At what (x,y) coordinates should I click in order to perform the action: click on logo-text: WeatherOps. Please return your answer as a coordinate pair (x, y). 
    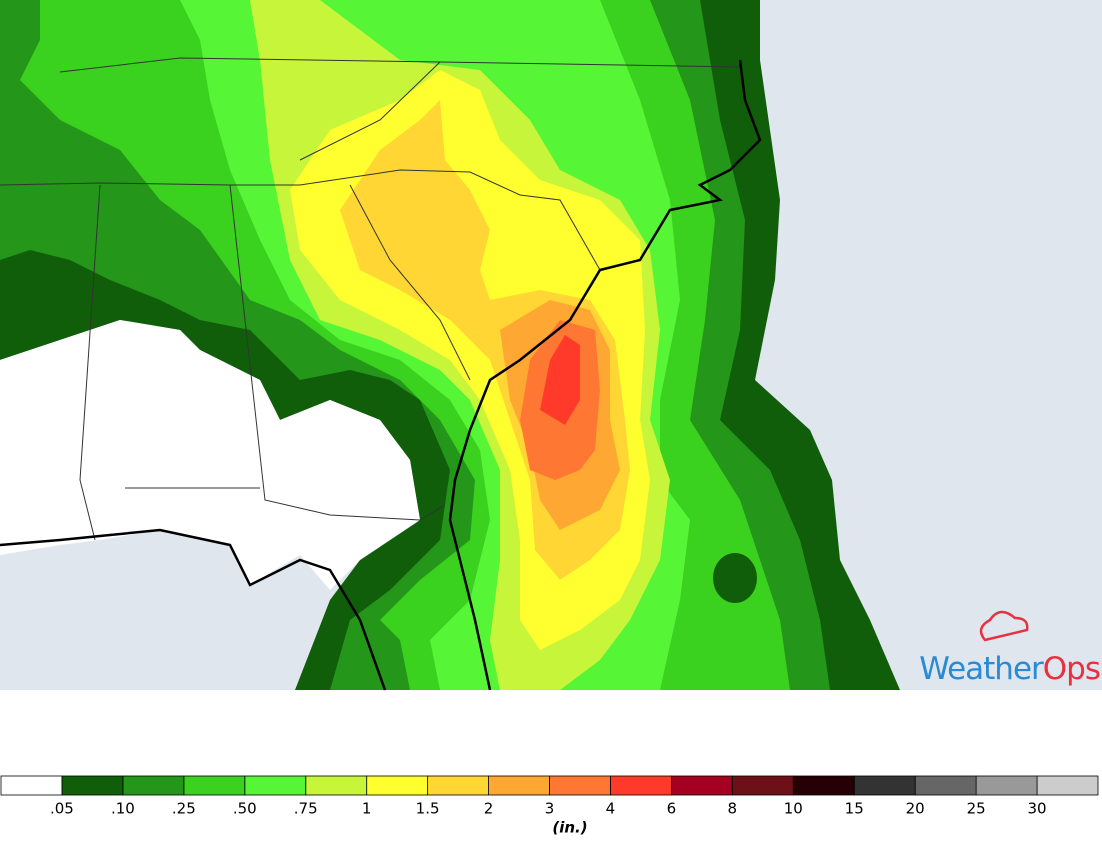
    Looking at the image, I should click on (1009, 669).